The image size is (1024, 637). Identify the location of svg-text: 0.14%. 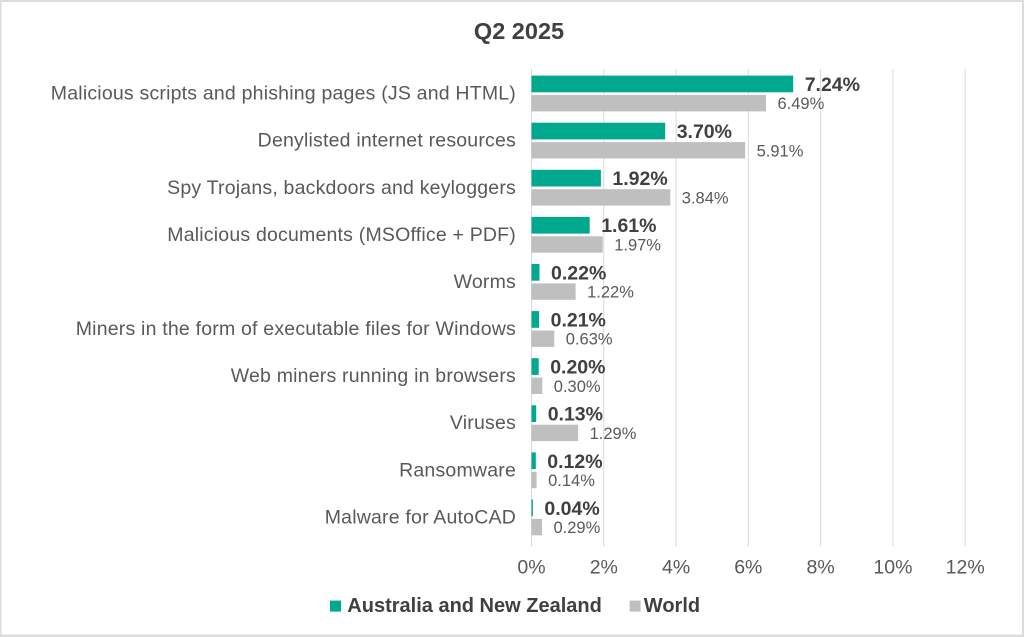
(571, 481).